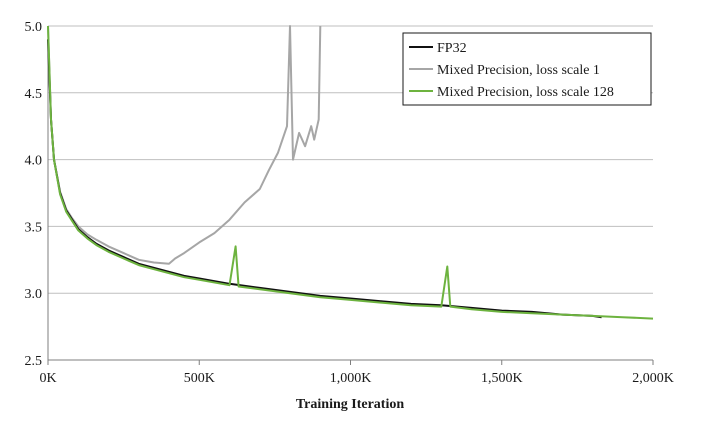 This screenshot has width=707, height=421. Describe the element at coordinates (34, 94) in the screenshot. I see `y-tick-label: 4.5` at that location.